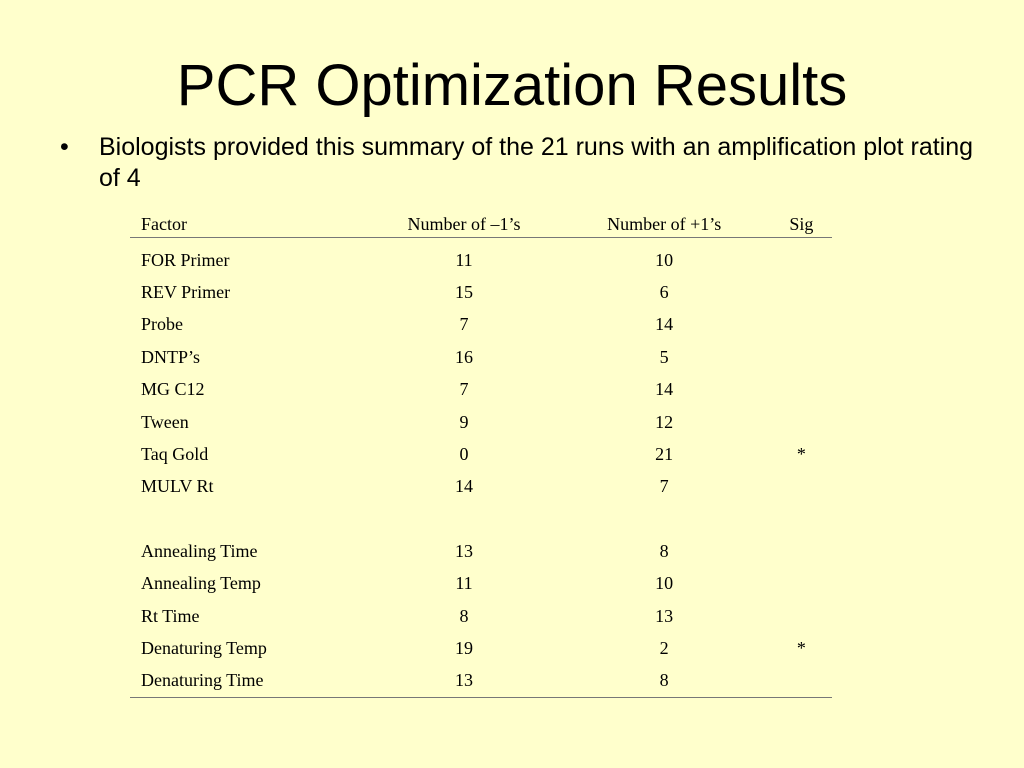 Image resolution: width=1024 pixels, height=768 pixels. Describe the element at coordinates (481, 422) in the screenshot. I see `table-row: Tween 9 12` at that location.